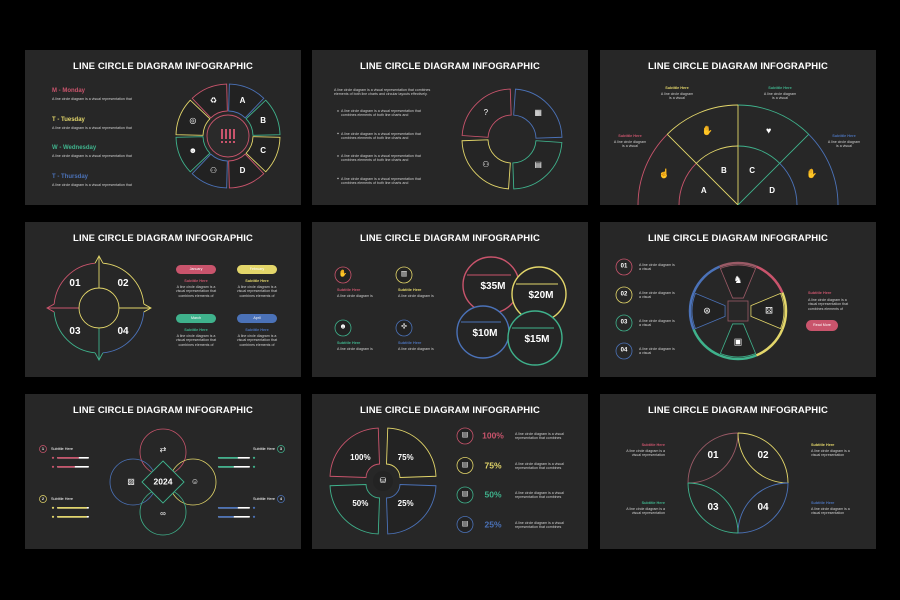 The height and width of the screenshot is (600, 900). What do you see at coordinates (196, 318) in the screenshot?
I see `month-pill: March` at bounding box center [196, 318].